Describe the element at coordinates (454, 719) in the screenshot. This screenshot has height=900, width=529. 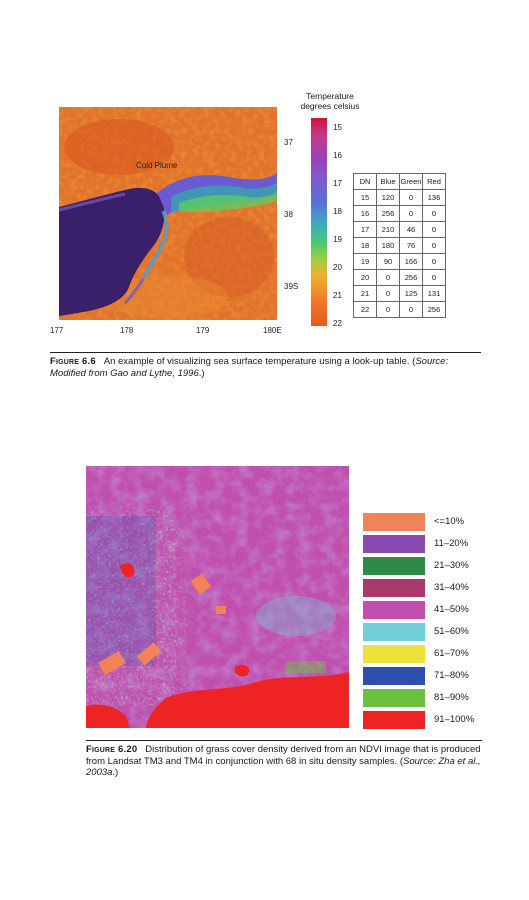
I see `legend-label: 91–100%` at that location.